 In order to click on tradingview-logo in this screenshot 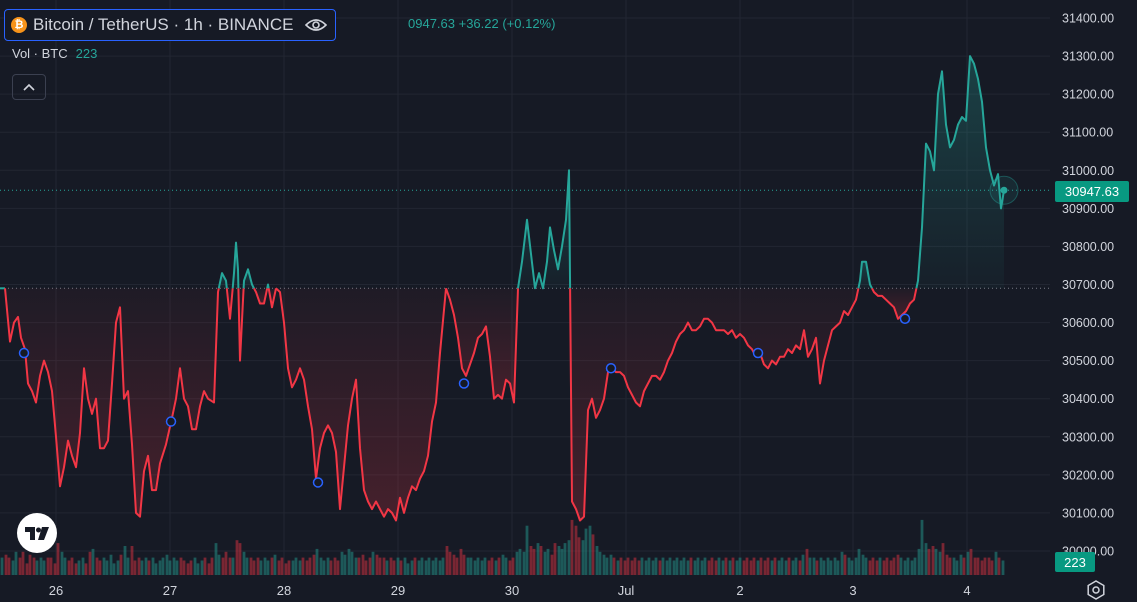, I will do `click(37, 533)`.